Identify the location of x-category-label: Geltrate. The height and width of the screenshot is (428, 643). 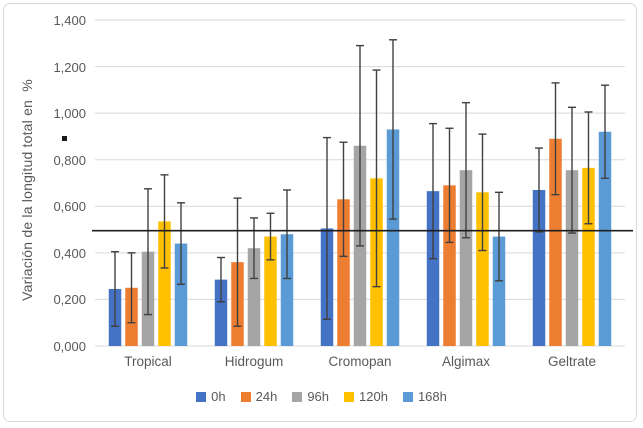
(572, 361).